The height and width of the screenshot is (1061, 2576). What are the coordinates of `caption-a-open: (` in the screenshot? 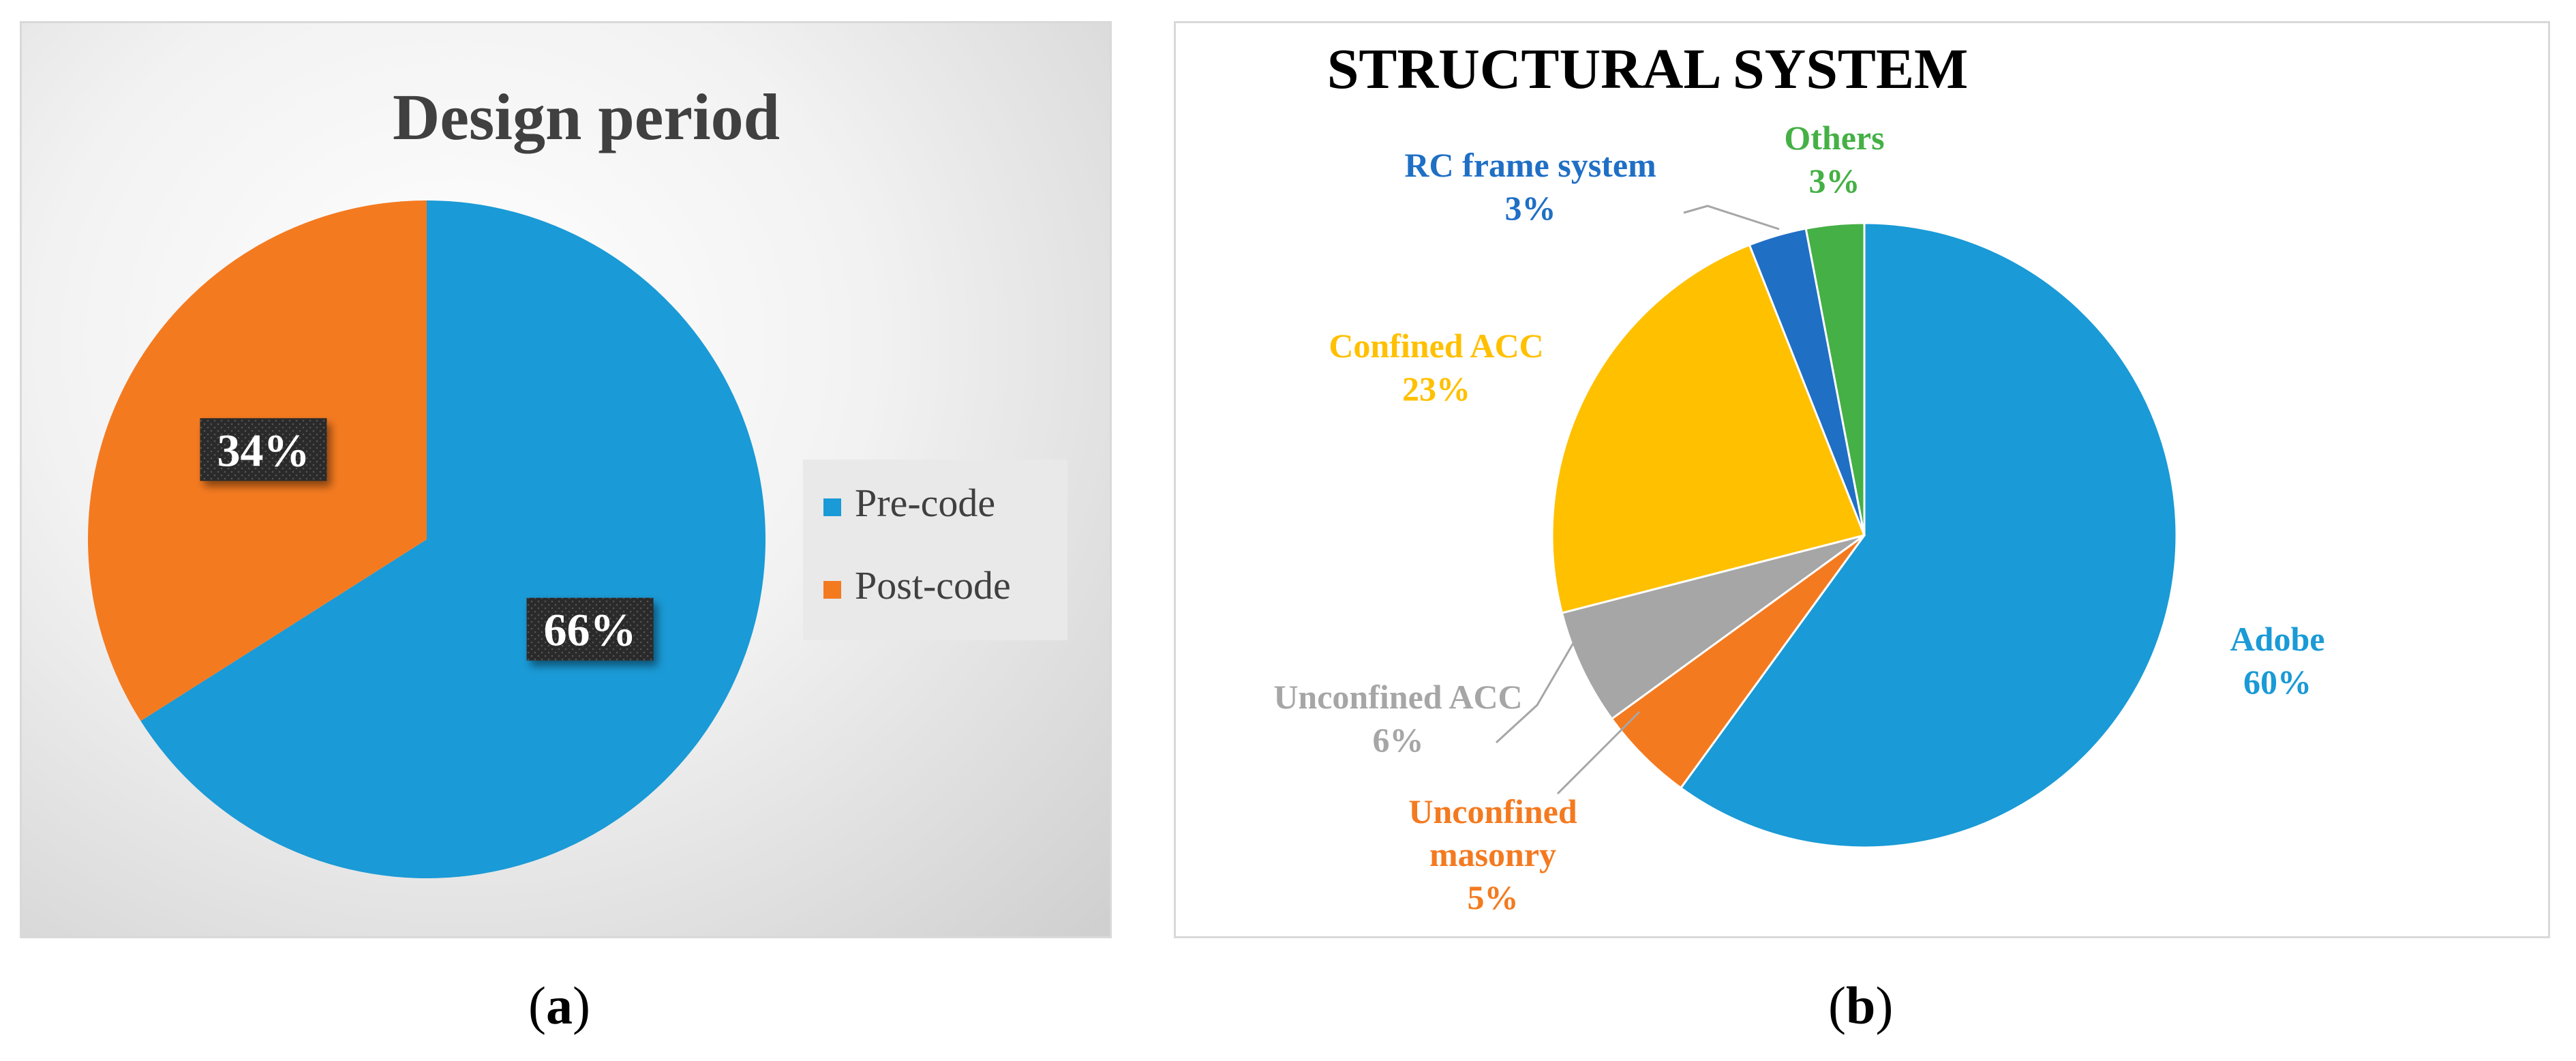 It's located at (537, 1005).